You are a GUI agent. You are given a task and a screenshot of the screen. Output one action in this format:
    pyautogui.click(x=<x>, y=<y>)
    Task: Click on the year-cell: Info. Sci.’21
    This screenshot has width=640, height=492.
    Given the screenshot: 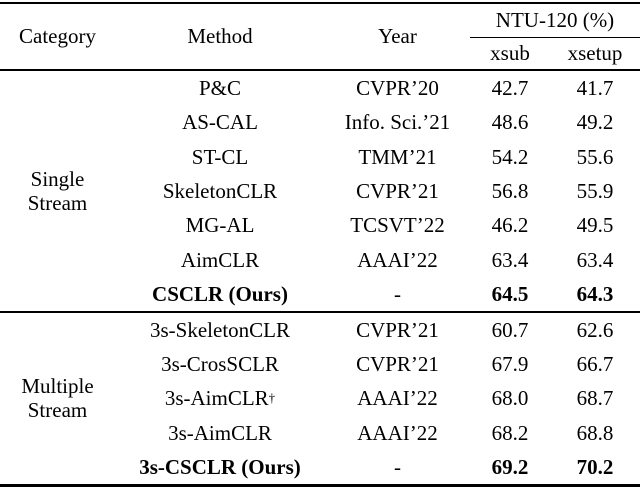 What is the action you would take?
    pyautogui.click(x=397, y=122)
    